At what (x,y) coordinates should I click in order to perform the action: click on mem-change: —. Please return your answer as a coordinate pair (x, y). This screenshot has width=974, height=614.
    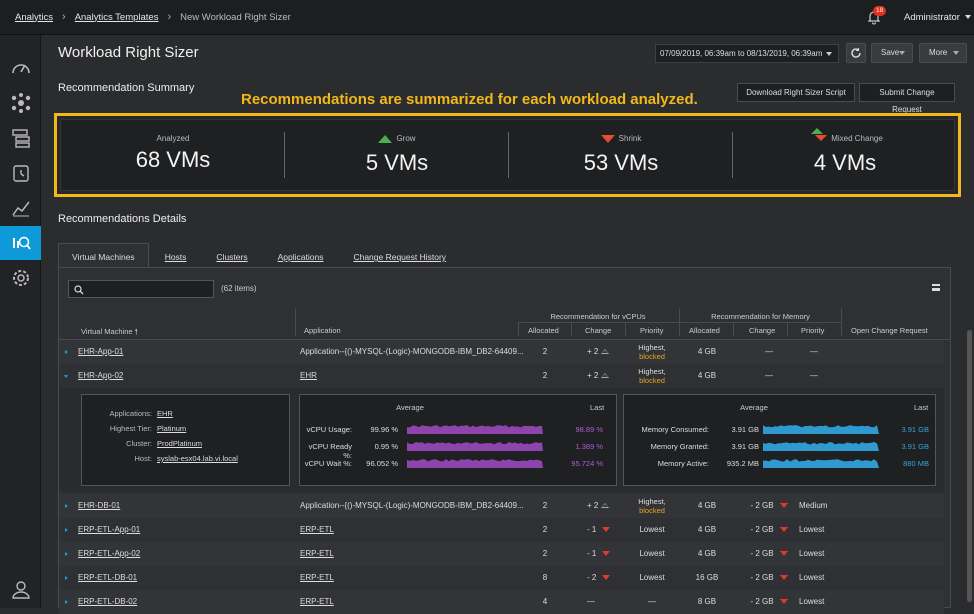
    Looking at the image, I should click on (769, 351).